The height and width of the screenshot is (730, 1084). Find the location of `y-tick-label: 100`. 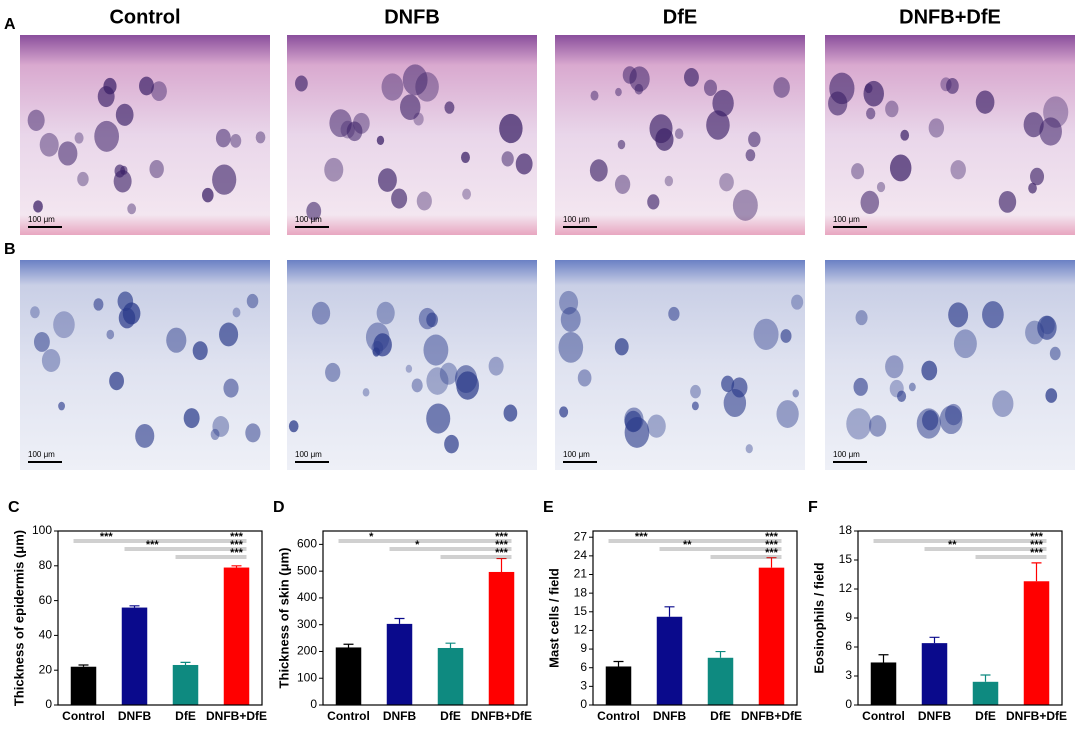

y-tick-label: 100 is located at coordinates (307, 677).